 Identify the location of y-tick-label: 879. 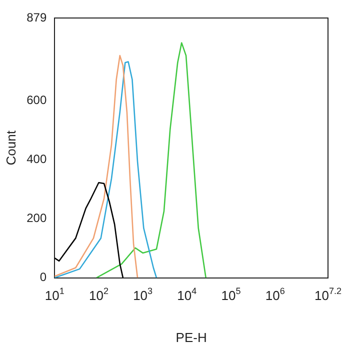
(36, 17).